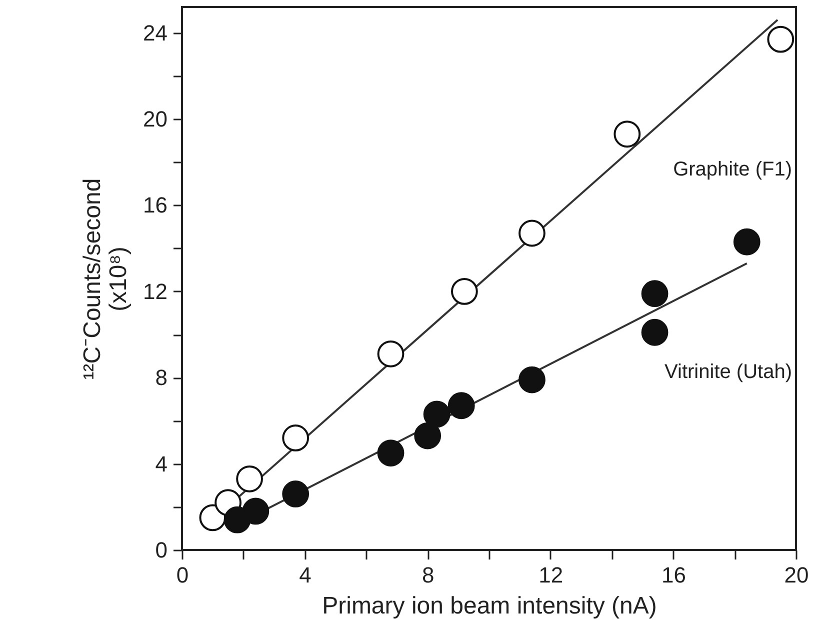  What do you see at coordinates (155, 205) in the screenshot?
I see `y-tick-label: 16` at bounding box center [155, 205].